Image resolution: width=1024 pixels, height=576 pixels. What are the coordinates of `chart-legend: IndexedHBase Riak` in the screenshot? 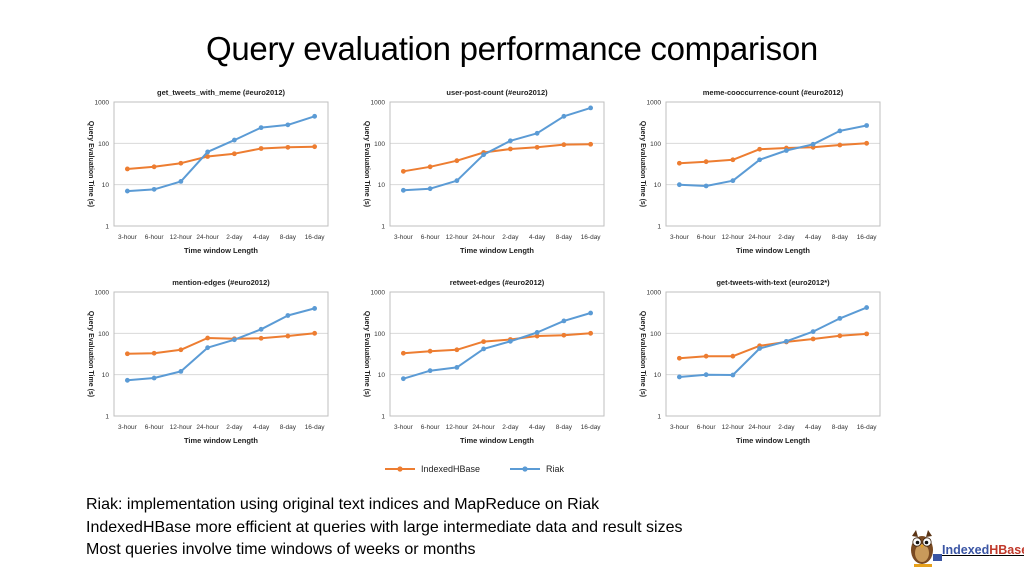 It's located at (505, 473).